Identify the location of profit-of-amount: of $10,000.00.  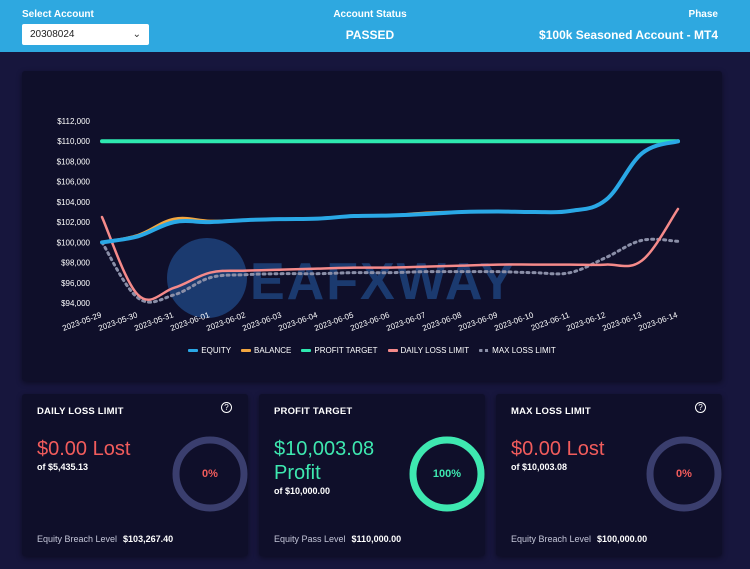
(302, 491).